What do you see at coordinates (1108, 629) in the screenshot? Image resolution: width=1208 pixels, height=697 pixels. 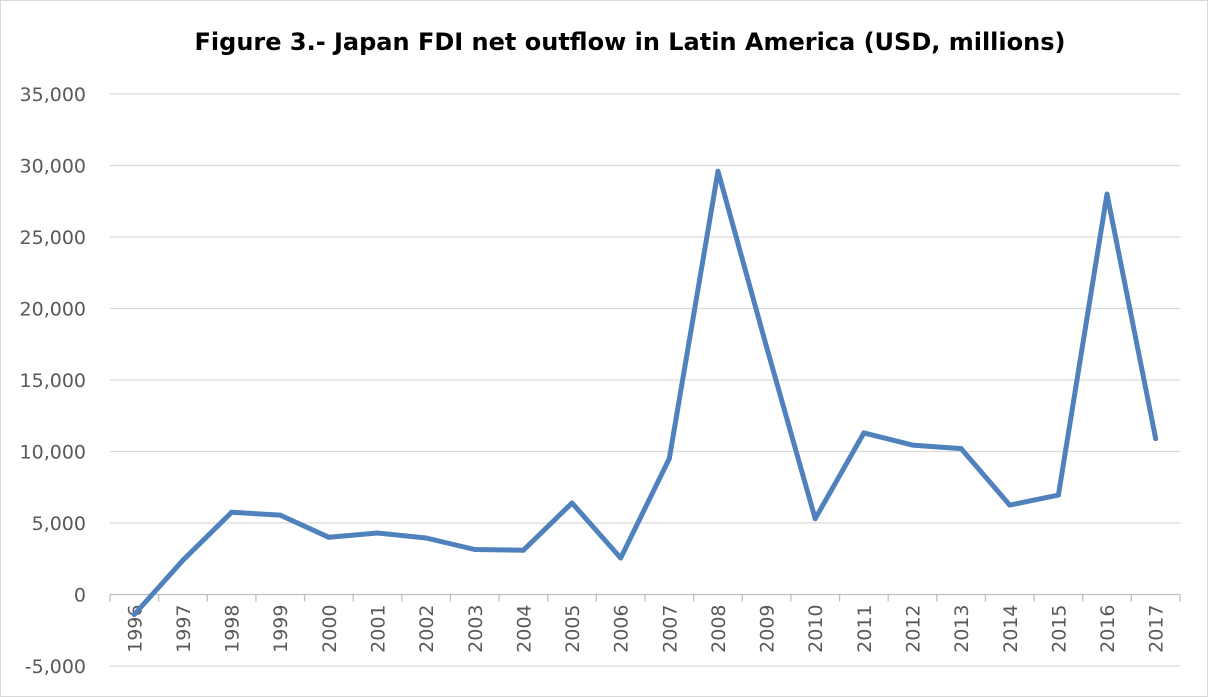 I see `x-tick-label: 2016` at bounding box center [1108, 629].